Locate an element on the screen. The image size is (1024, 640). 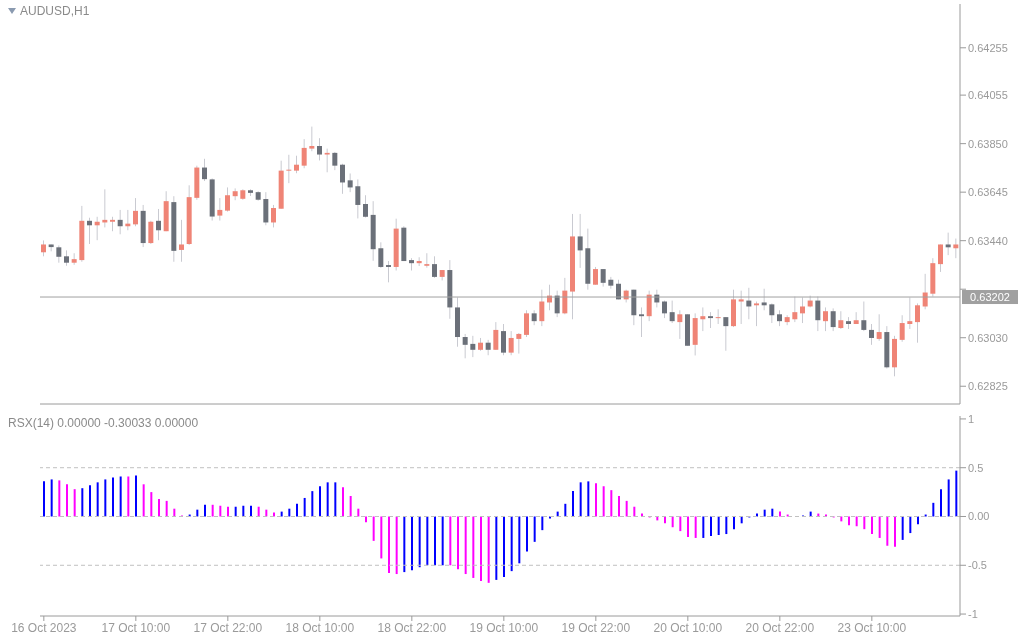
x-tick-label: 17 Oct 22:00 is located at coordinates (228, 627).